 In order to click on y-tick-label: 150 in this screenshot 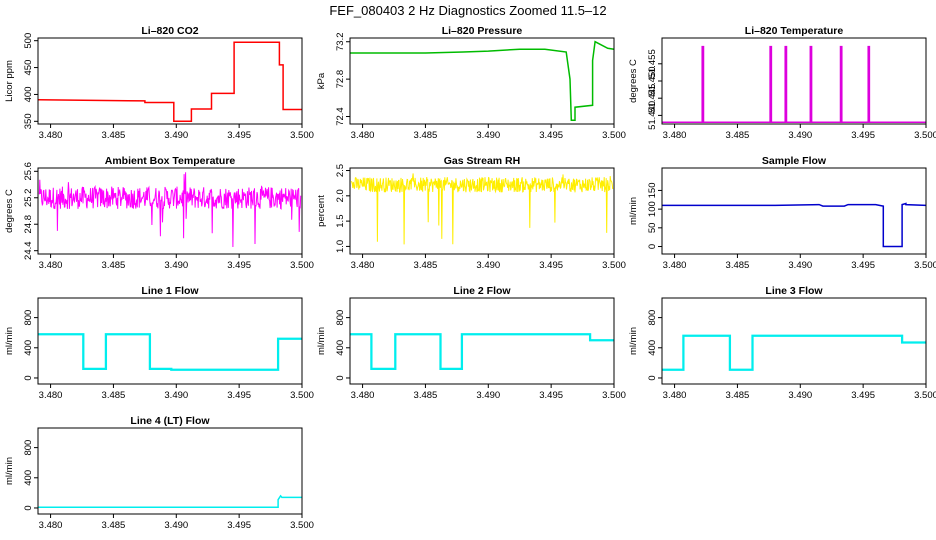, I will do `click(652, 191)`.